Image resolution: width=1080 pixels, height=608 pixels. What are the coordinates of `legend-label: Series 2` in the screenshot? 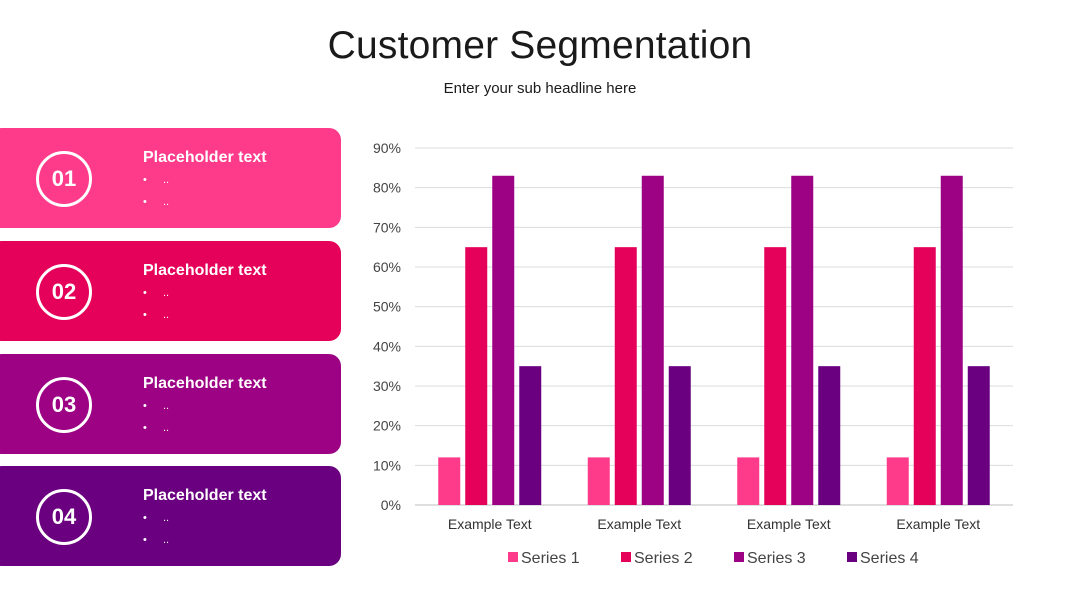 It's located at (663, 558).